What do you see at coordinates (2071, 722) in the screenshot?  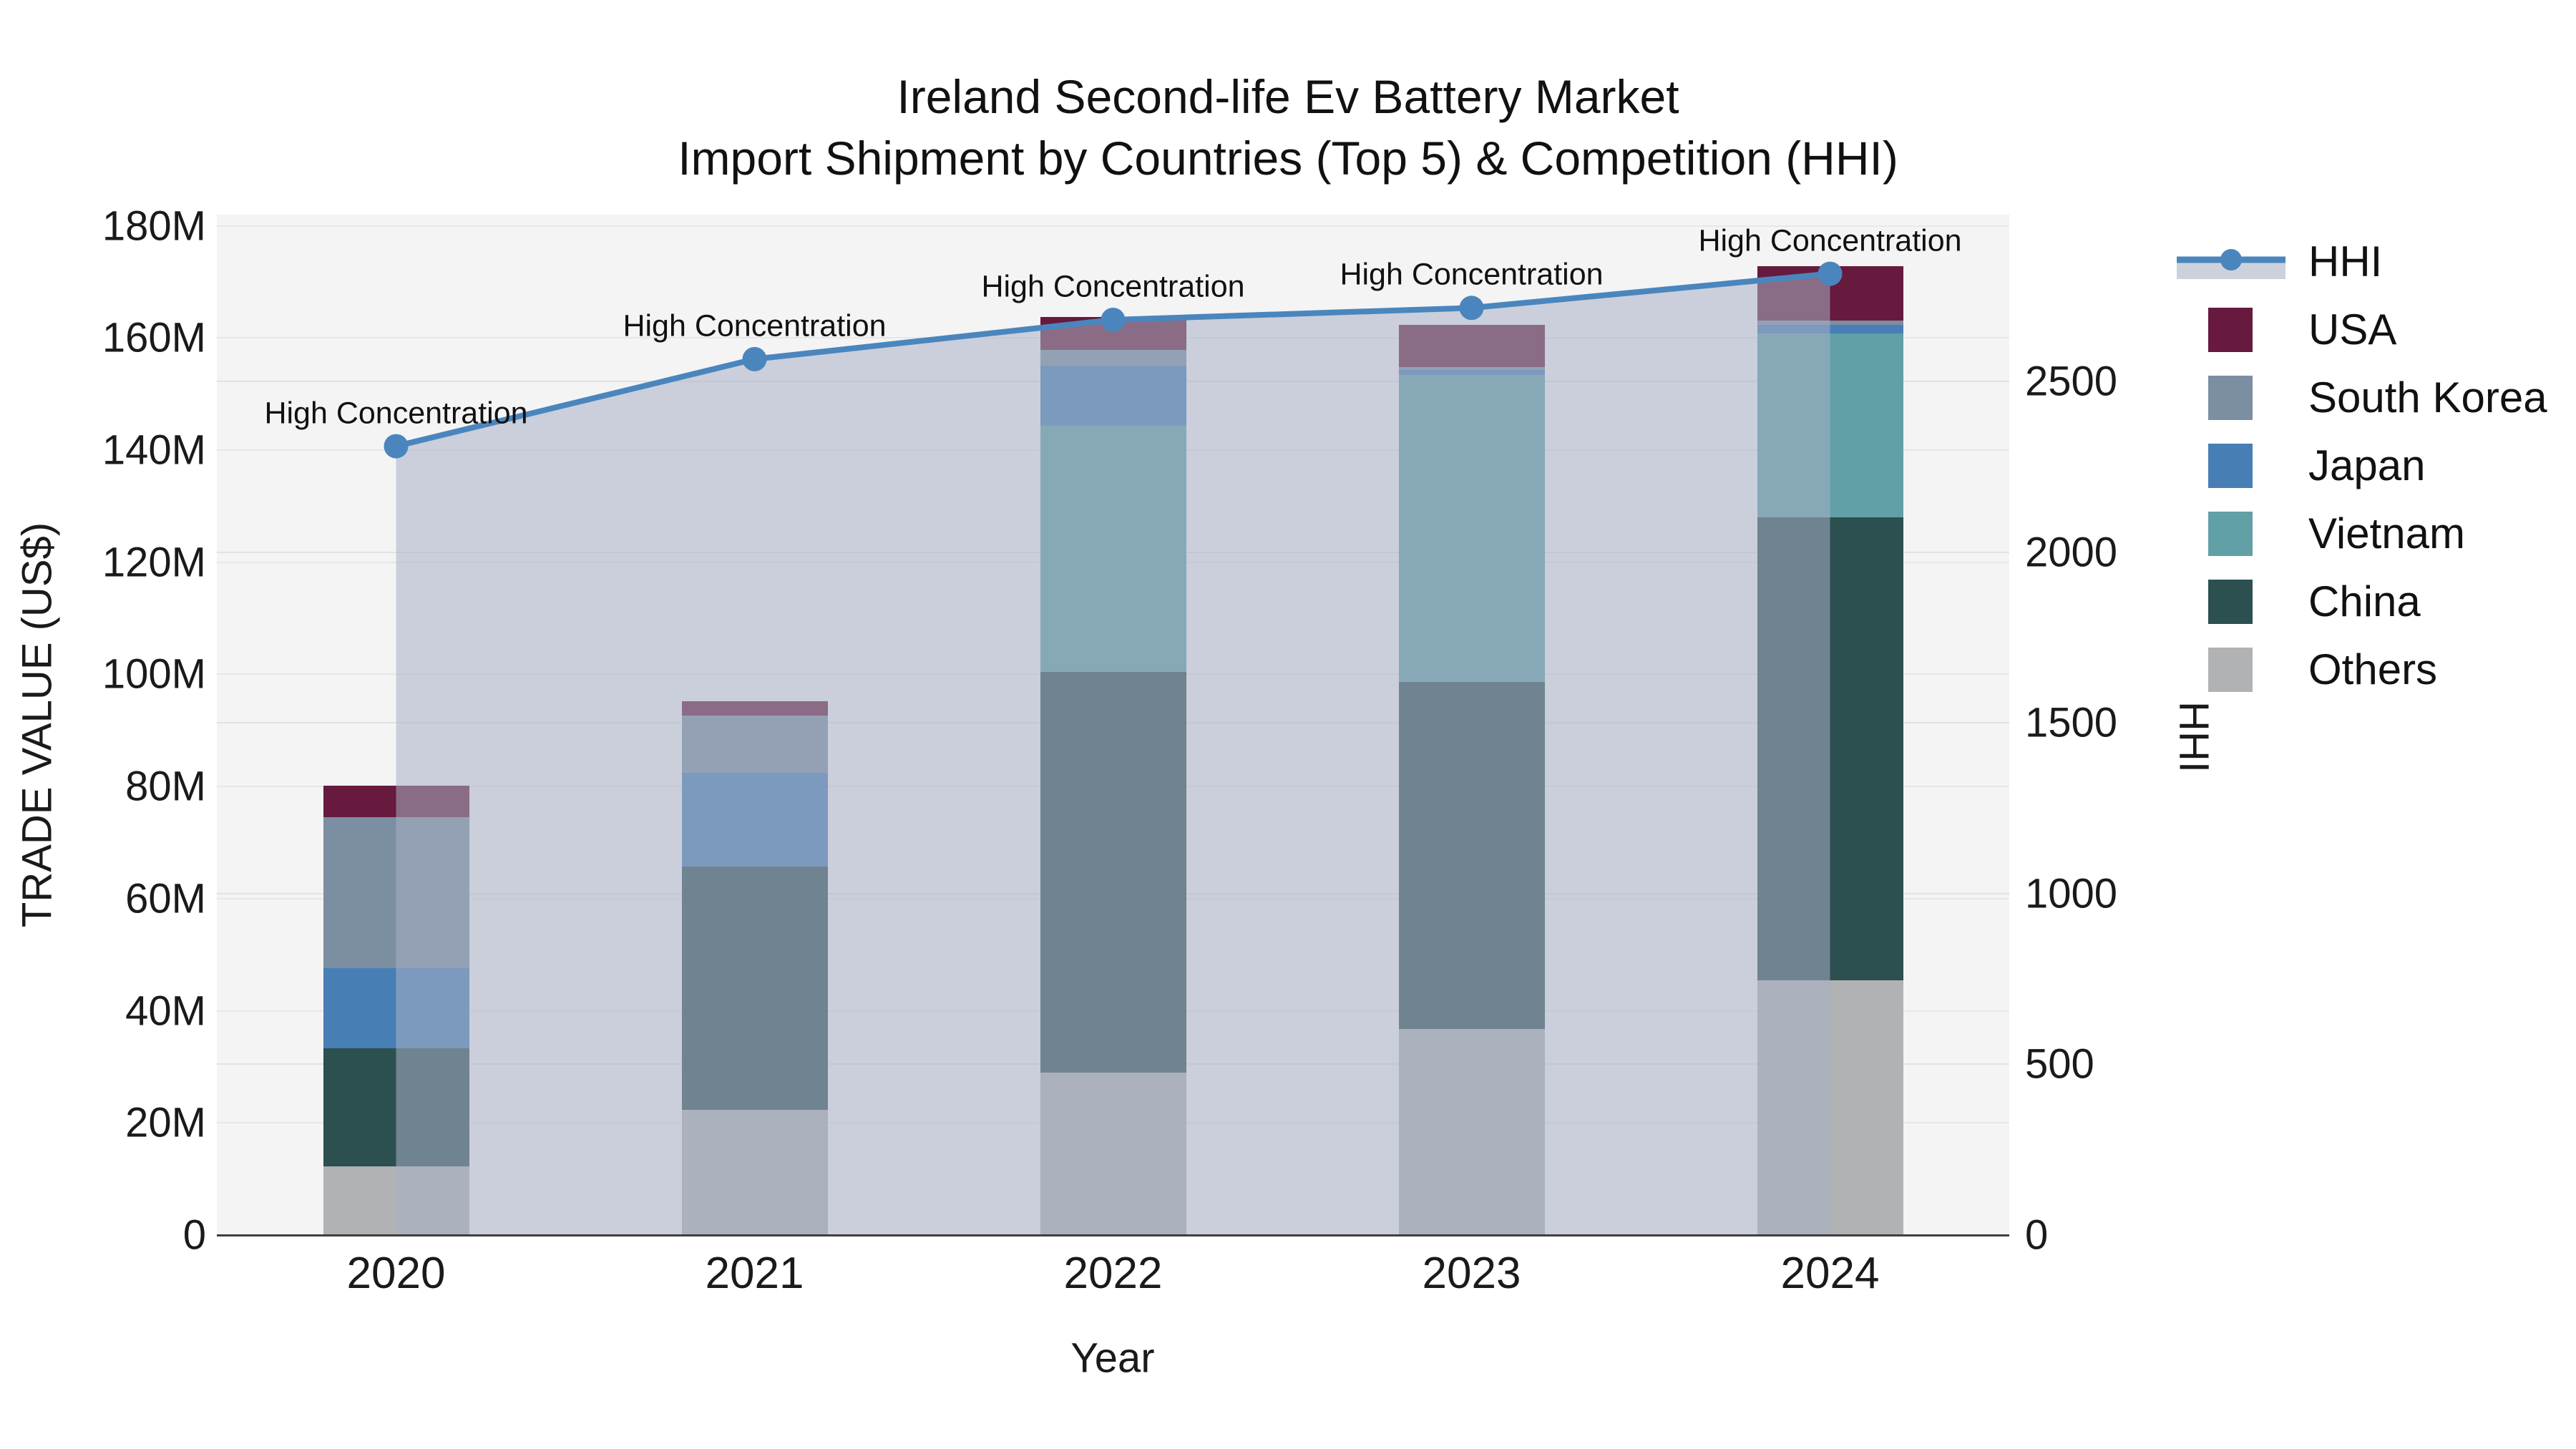 I see `y2-tick-1500: 1500` at bounding box center [2071, 722].